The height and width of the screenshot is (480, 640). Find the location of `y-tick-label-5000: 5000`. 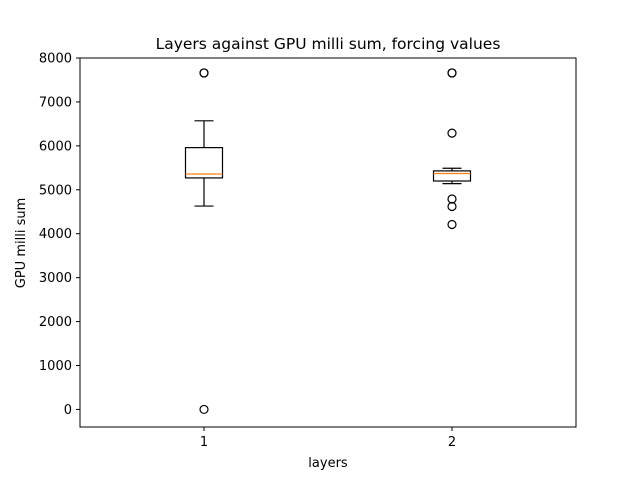

y-tick-label-5000: 5000 is located at coordinates (55, 190).